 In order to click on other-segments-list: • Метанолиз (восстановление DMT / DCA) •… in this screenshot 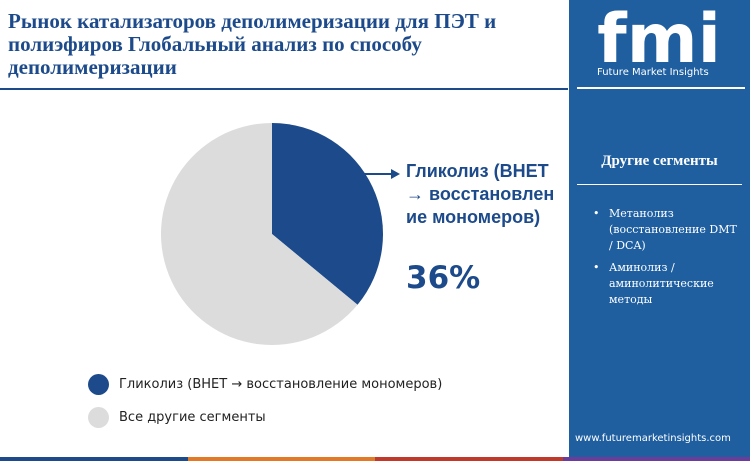, I will do `click(666, 260)`.